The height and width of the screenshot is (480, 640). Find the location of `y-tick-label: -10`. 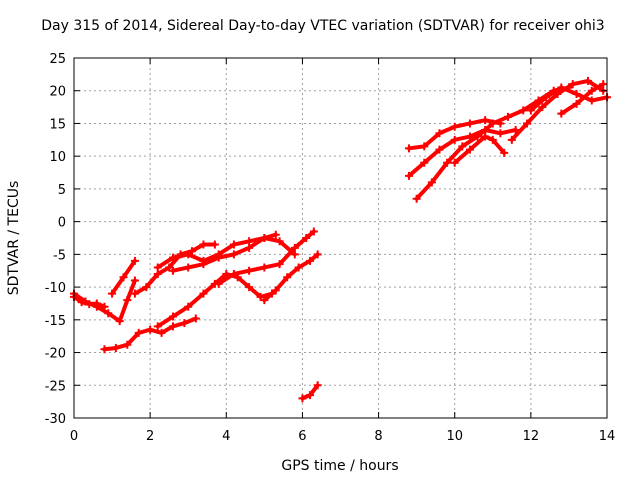

y-tick-label: -10 is located at coordinates (55, 288).